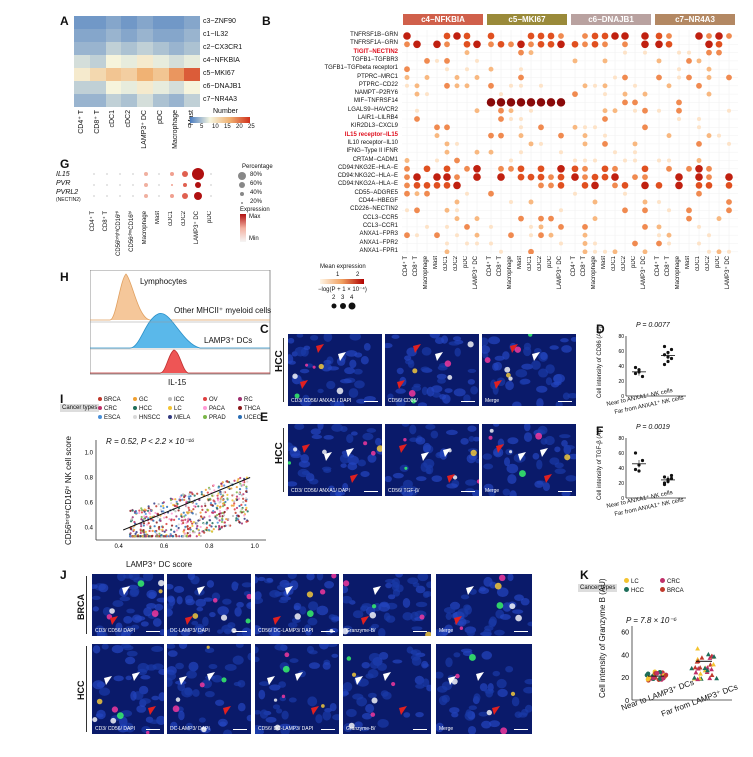 Image resolution: width=753 pixels, height=757 pixels. What do you see at coordinates (190, 631) in the screenshot?
I see `micrograph-j-caption: DC-LAMP3/ DAPI` at bounding box center [190, 631].